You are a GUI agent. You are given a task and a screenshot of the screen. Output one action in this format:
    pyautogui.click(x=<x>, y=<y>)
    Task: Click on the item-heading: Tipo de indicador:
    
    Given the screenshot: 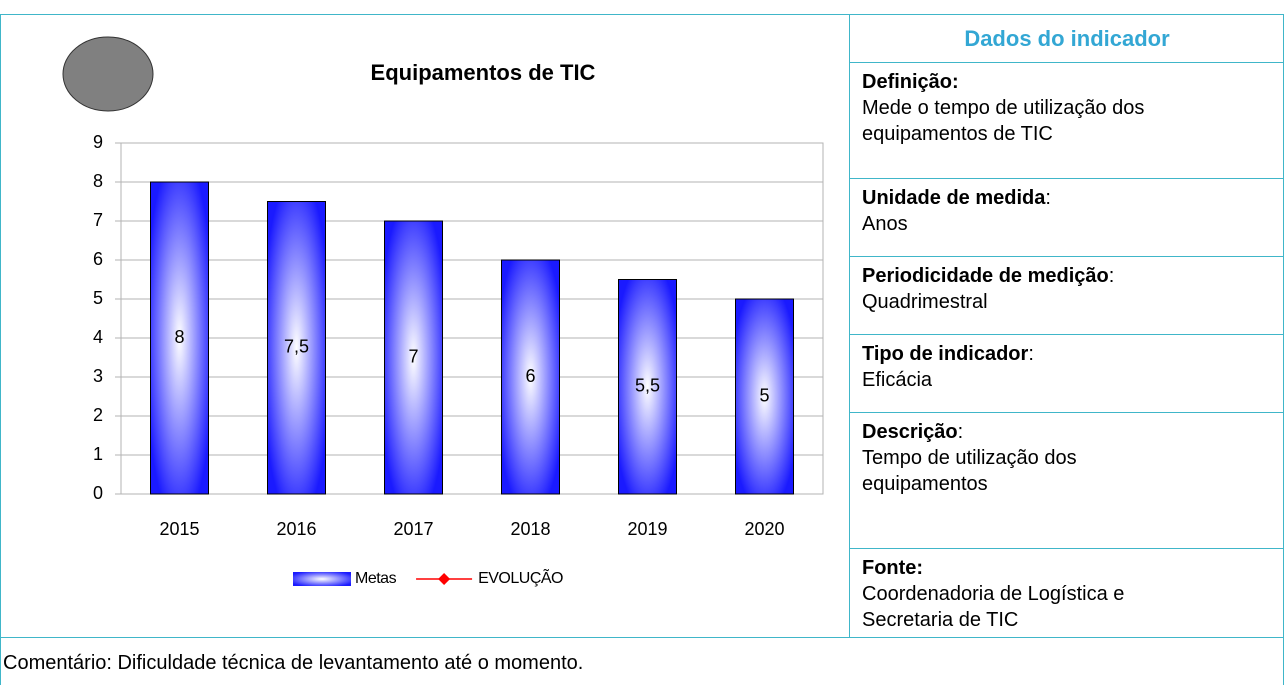 What is the action you would take?
    pyautogui.click(x=1067, y=354)
    